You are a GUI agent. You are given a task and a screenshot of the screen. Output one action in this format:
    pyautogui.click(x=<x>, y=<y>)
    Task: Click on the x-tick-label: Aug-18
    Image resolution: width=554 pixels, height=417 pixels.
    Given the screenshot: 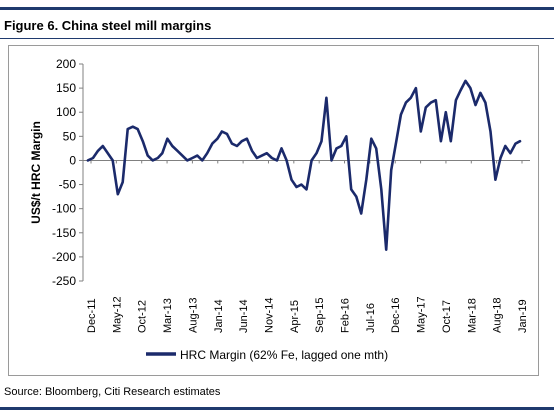 What is the action you would take?
    pyautogui.click(x=498, y=315)
    